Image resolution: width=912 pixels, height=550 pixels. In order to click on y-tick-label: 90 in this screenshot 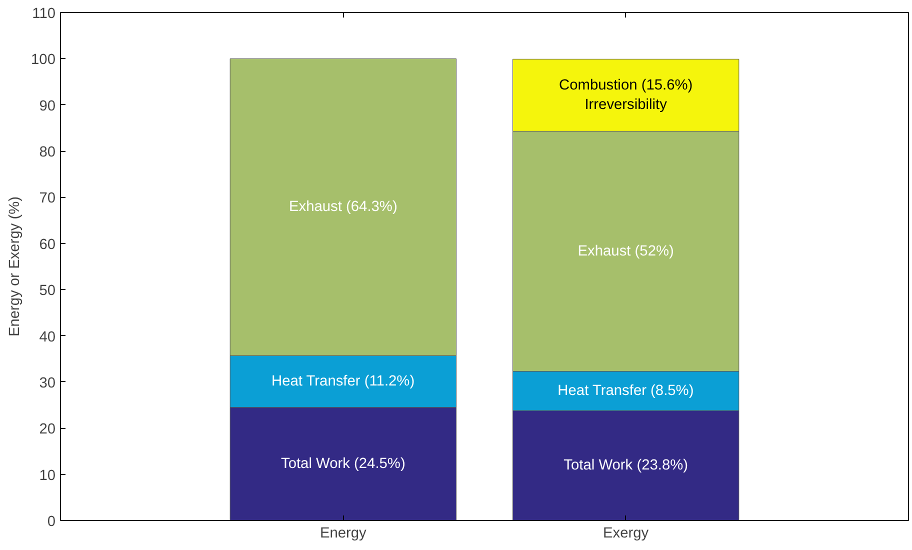, I will do `click(47, 106)`.